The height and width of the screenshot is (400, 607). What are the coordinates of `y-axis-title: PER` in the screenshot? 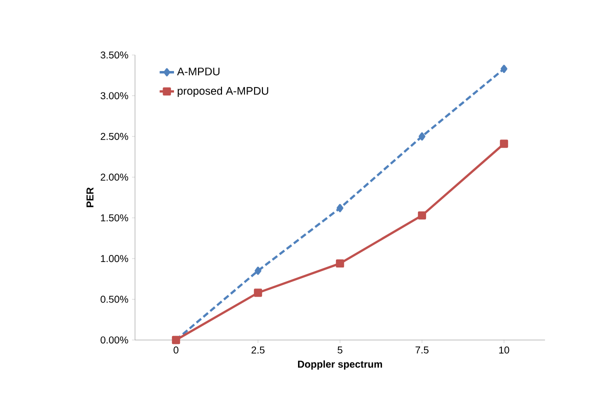 It's located at (90, 197).